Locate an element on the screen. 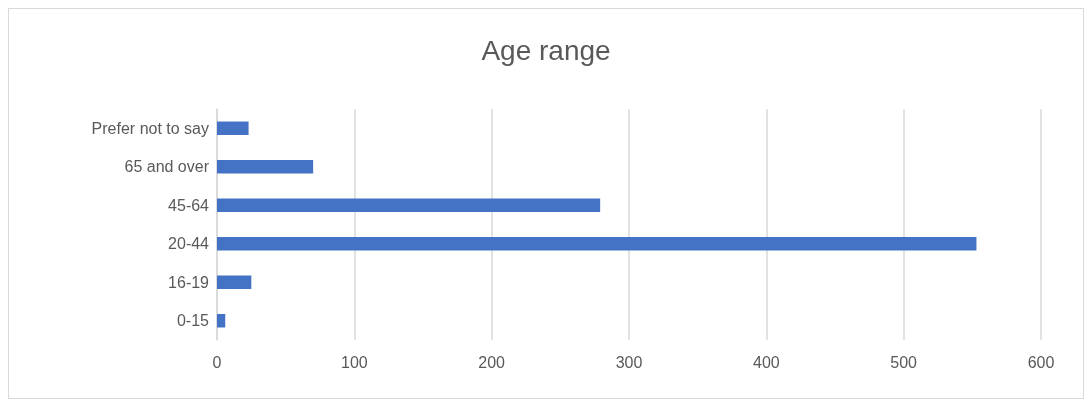 The height and width of the screenshot is (407, 1092). x-tick-label: 300 is located at coordinates (629, 362).